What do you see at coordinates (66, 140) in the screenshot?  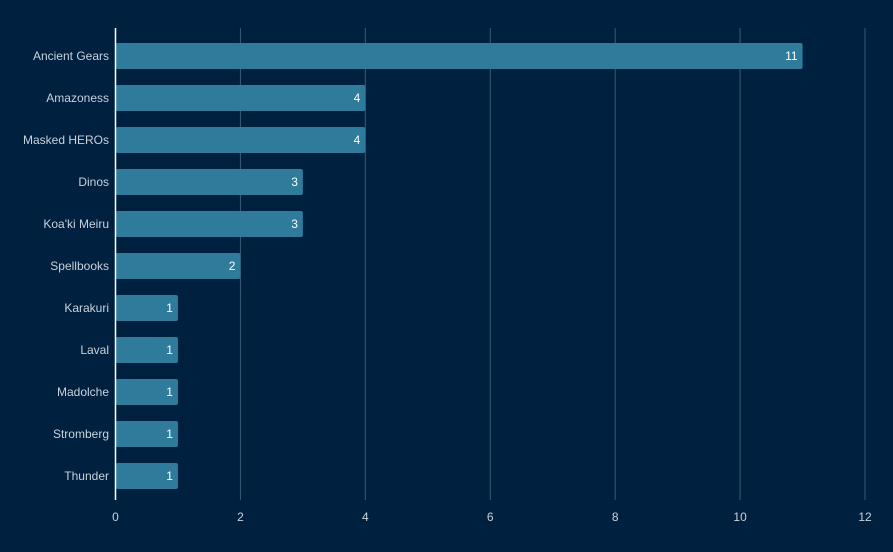 I see `category-label: Masked HEROs` at bounding box center [66, 140].